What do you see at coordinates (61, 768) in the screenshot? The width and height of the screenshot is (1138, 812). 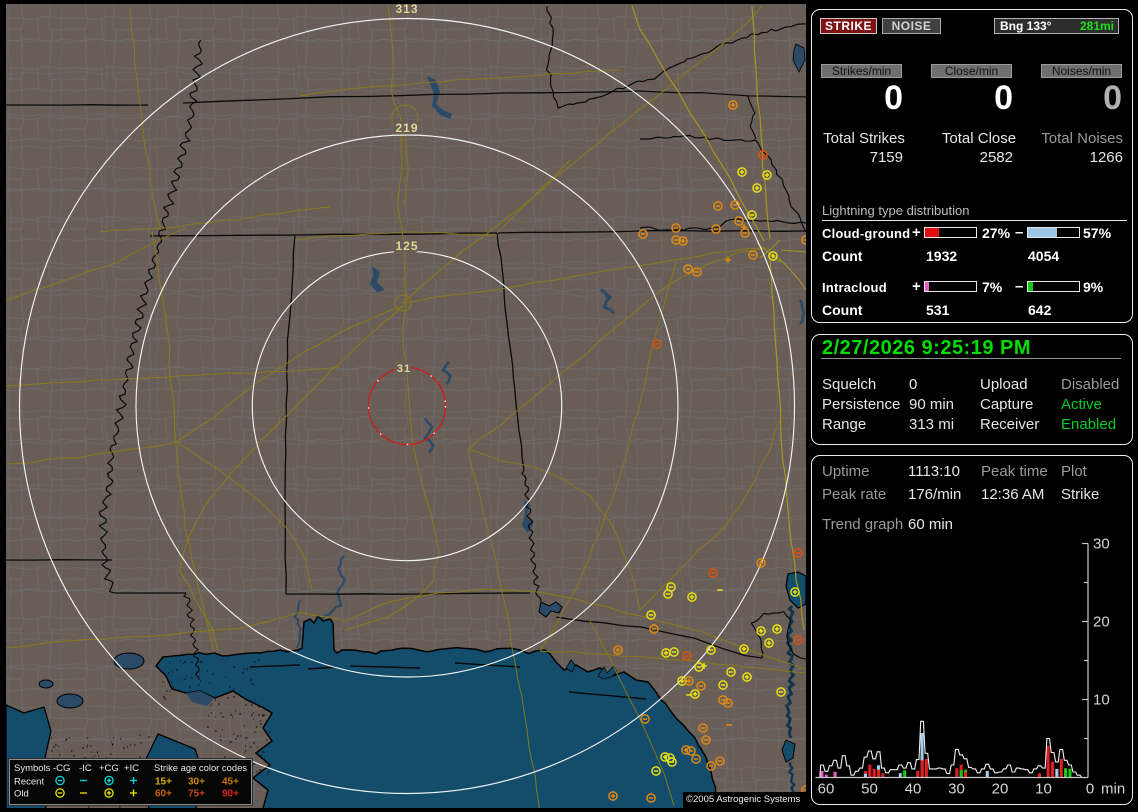 I see `svg-text: -CG` at bounding box center [61, 768].